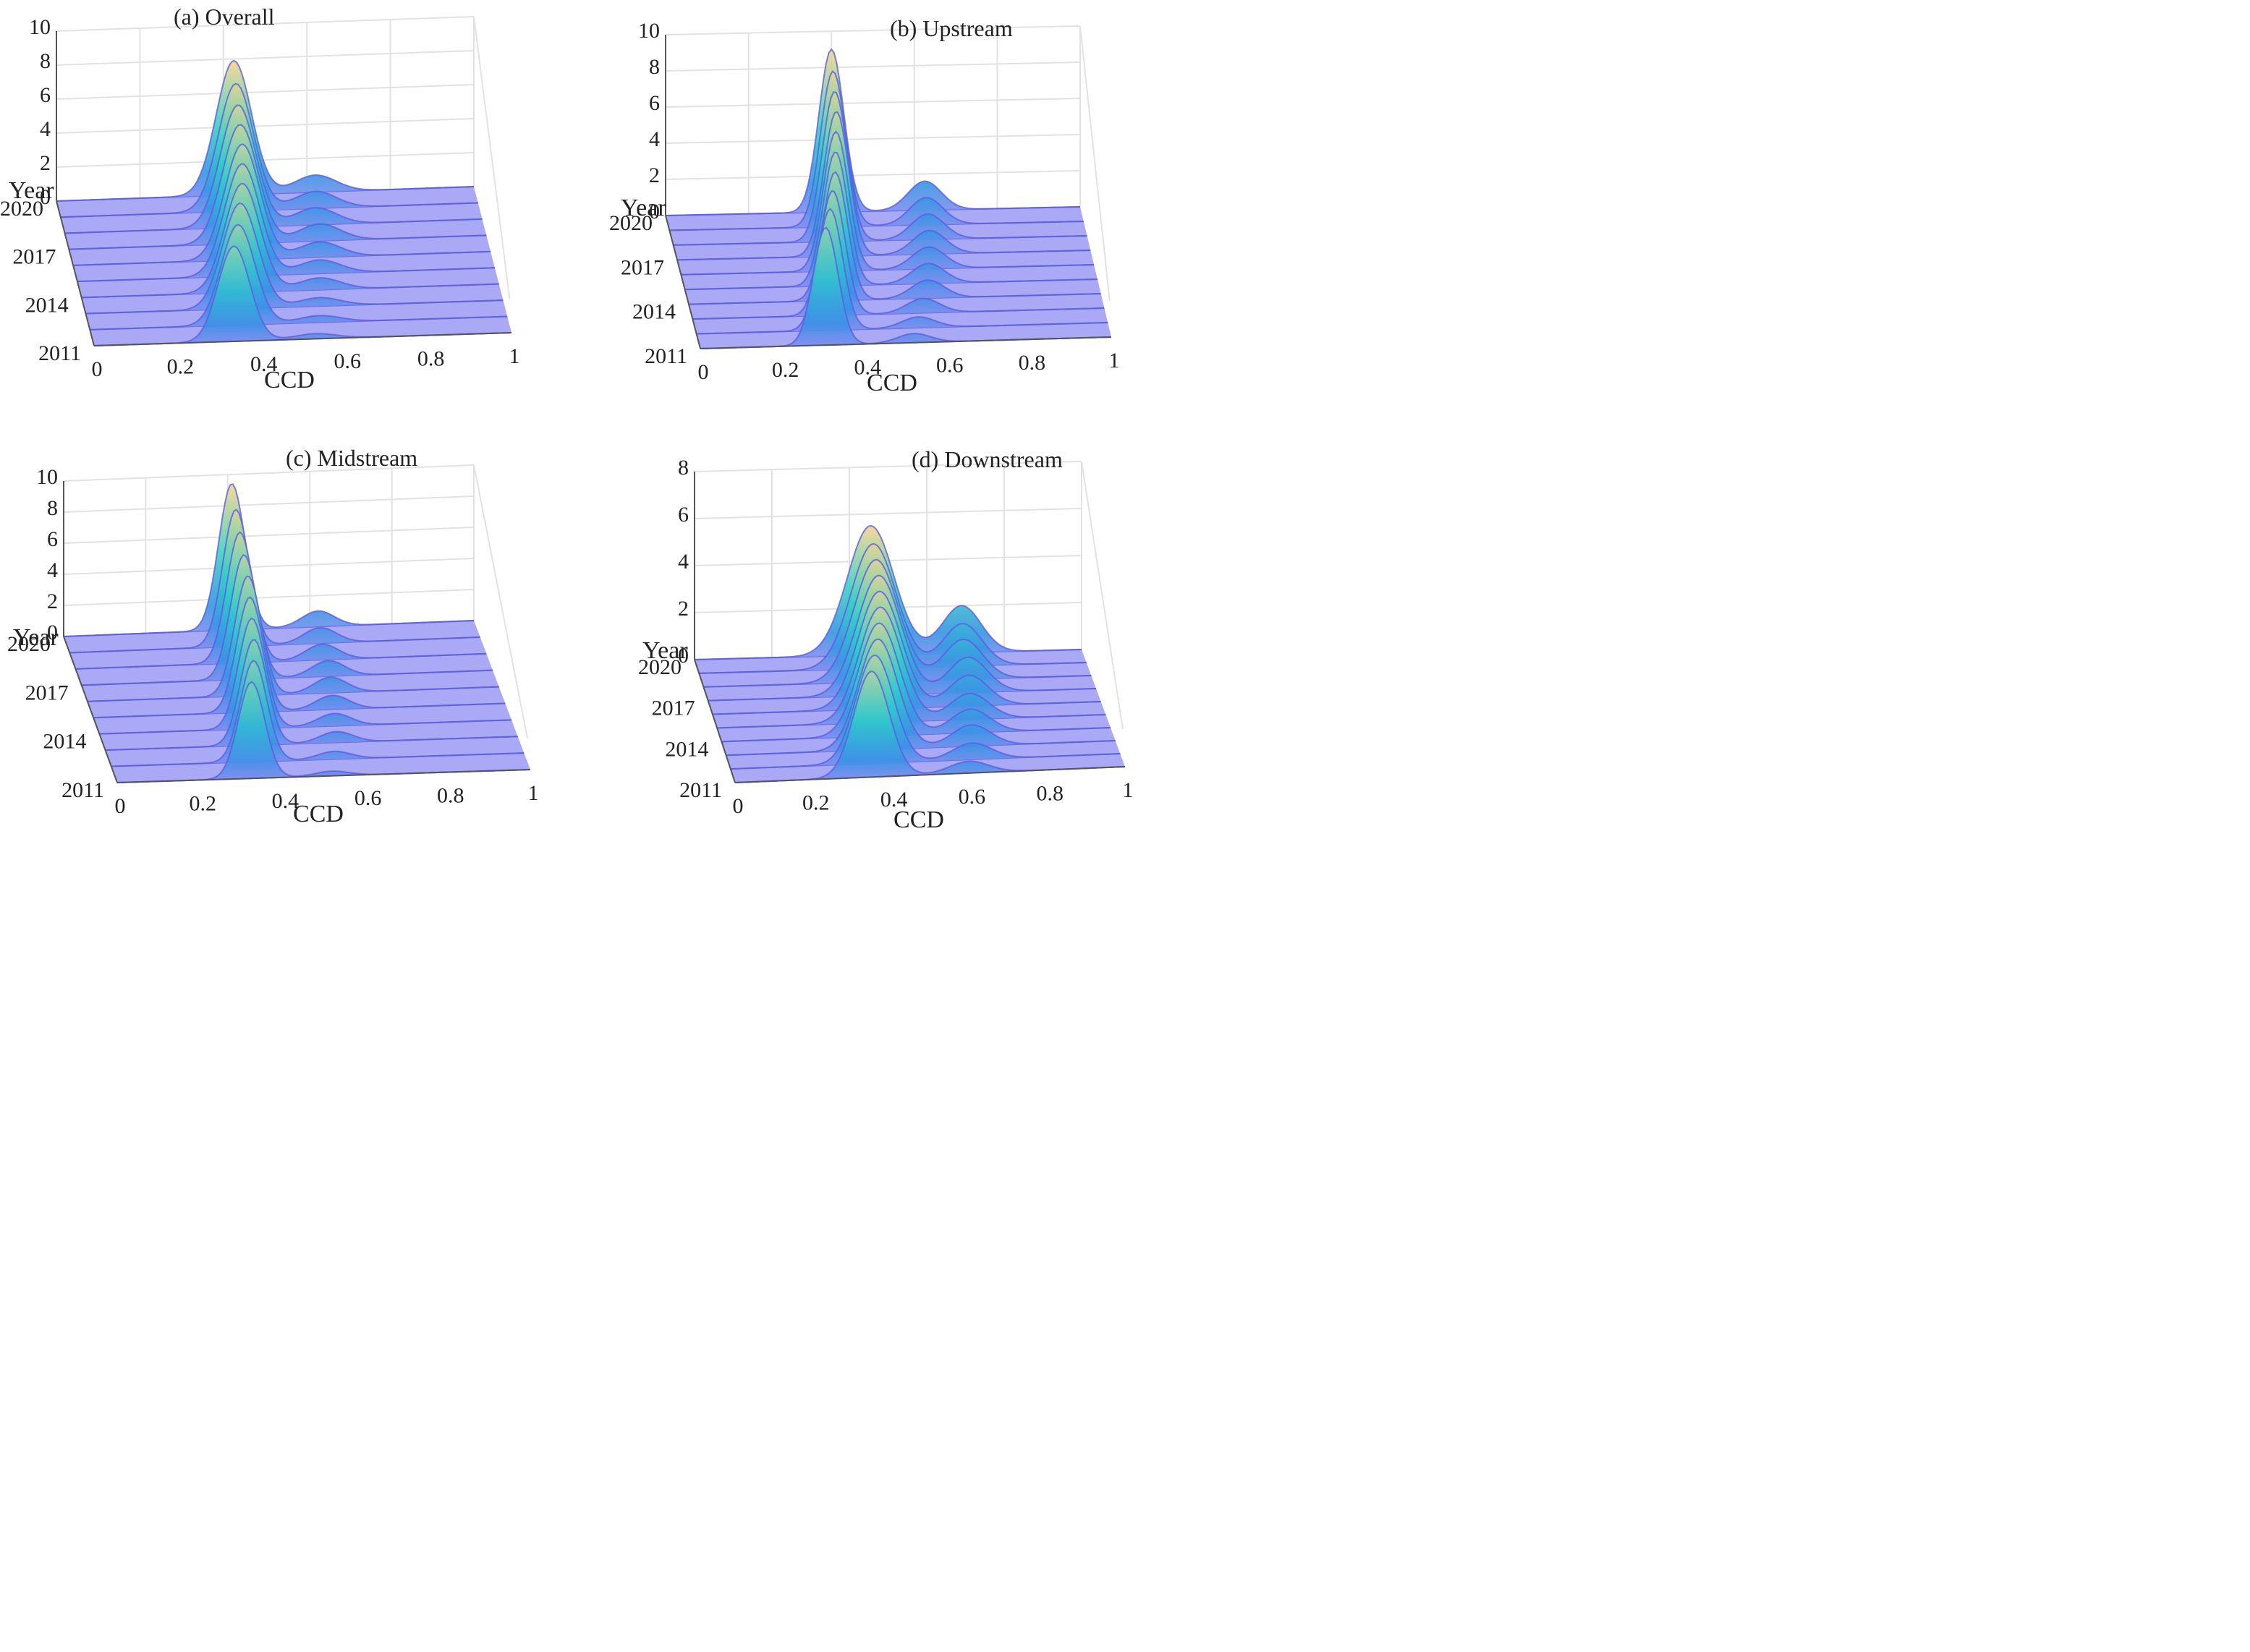 The height and width of the screenshot is (1652, 2250). I want to click on ridge-fill-2014, so click(916, 682).